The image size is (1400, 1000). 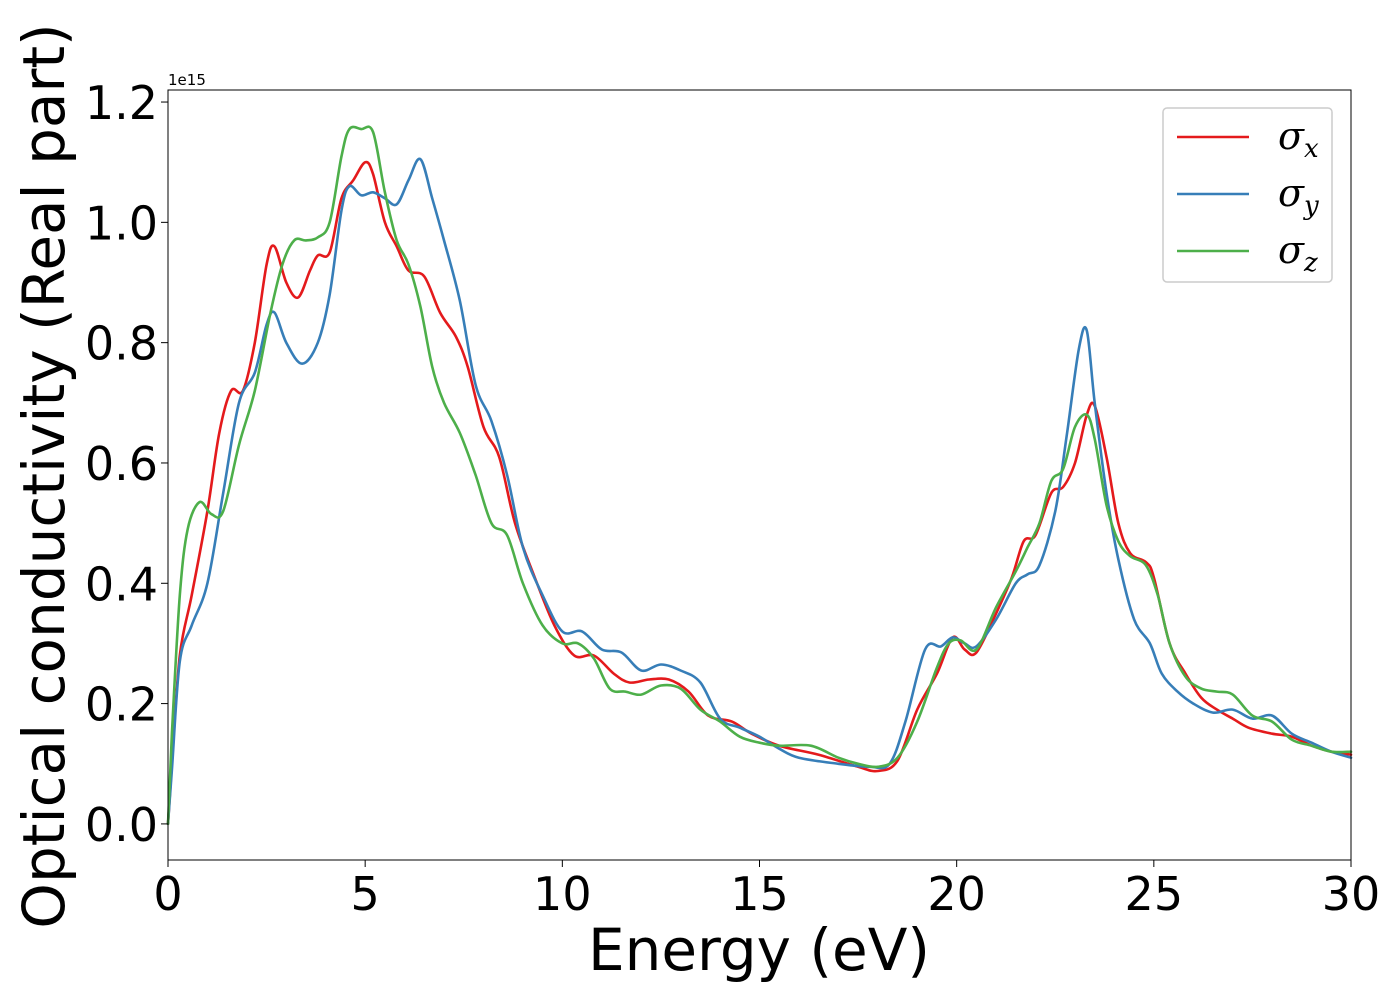 What do you see at coordinates (1351, 894) in the screenshot?
I see `x-tick-label: 30` at bounding box center [1351, 894].